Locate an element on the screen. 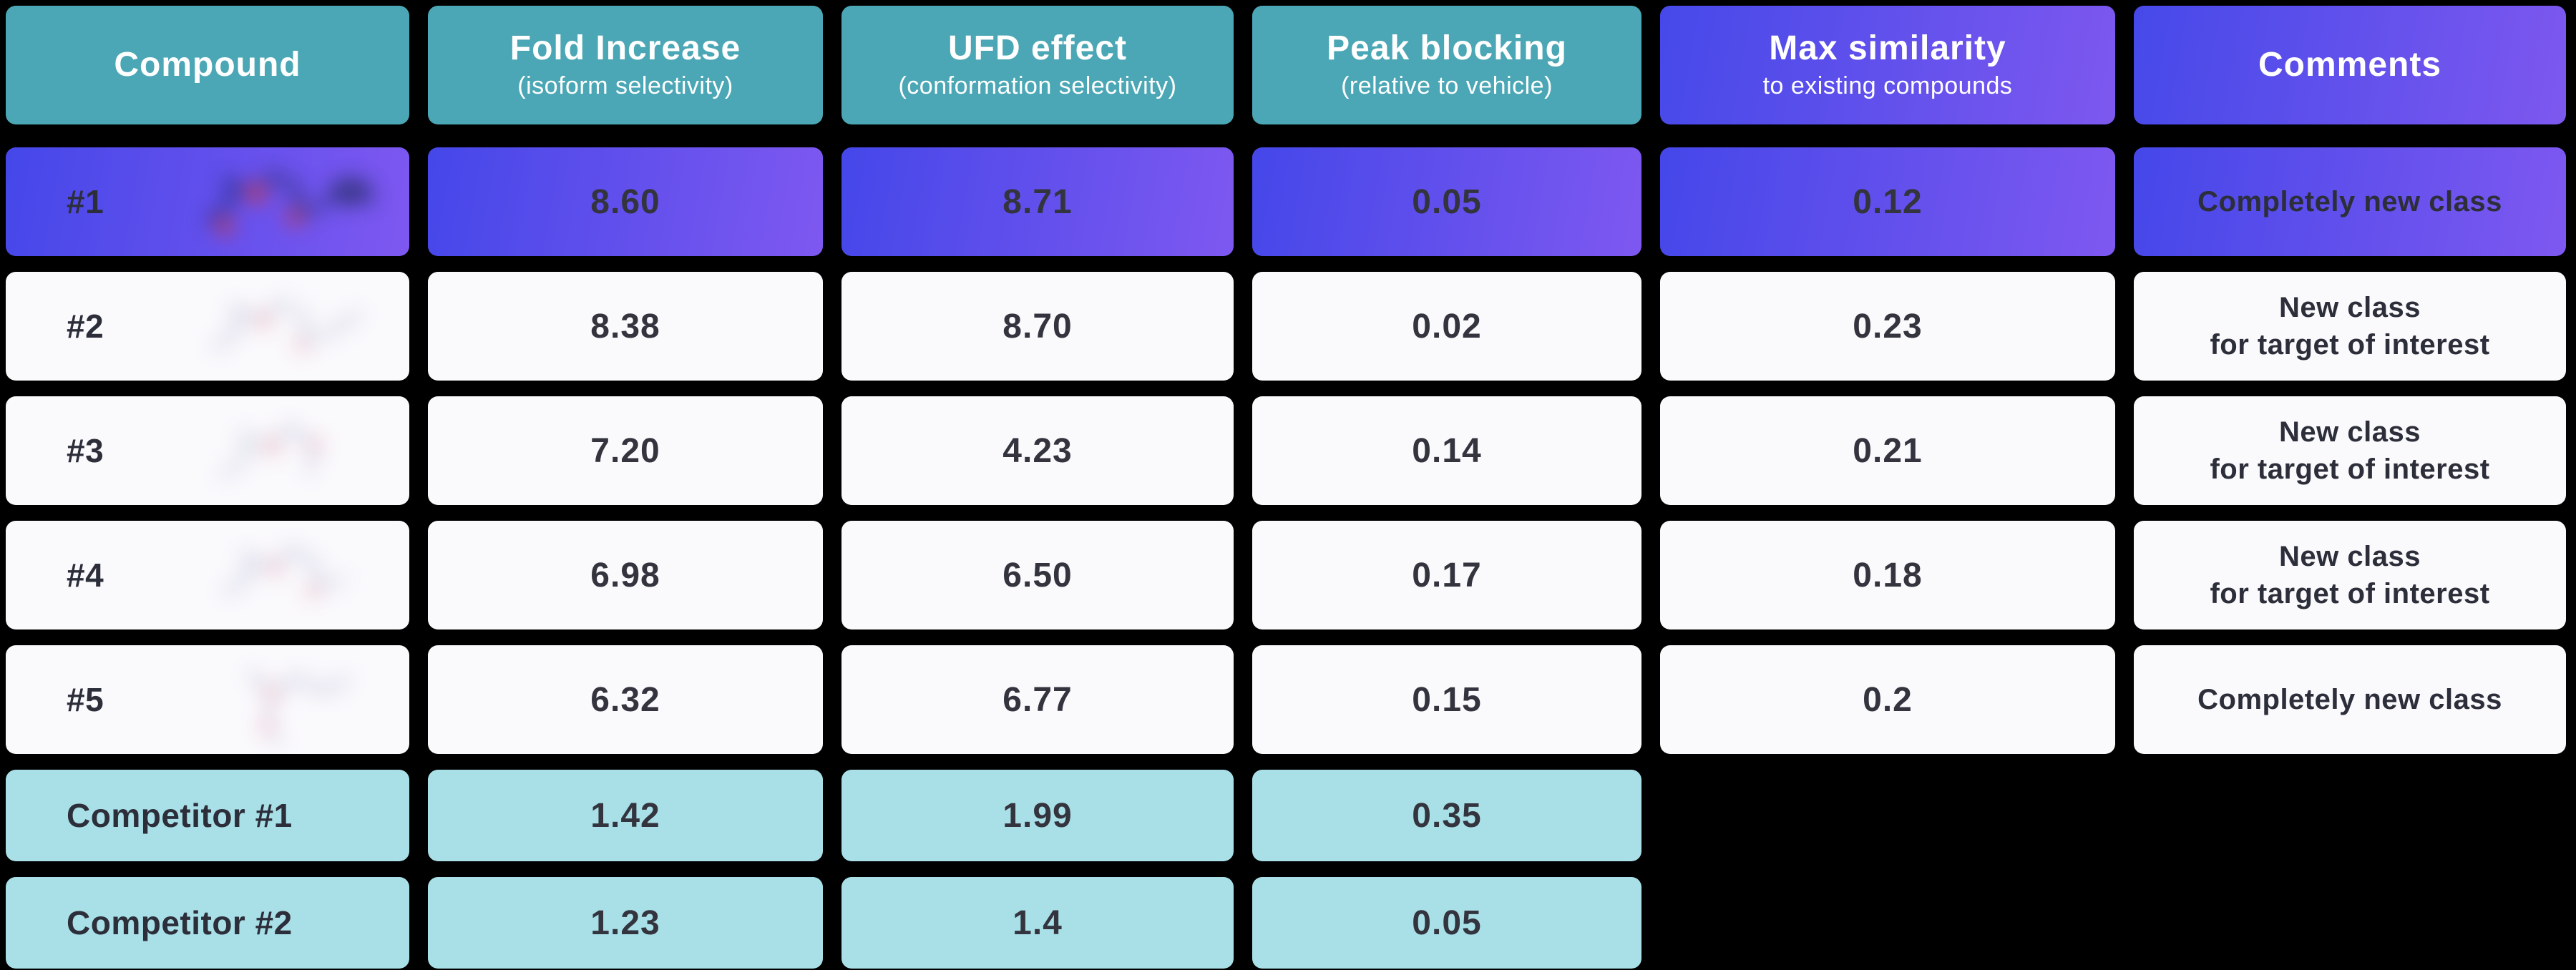 This screenshot has width=2576, height=970. column-header-comments: Comments is located at coordinates (2350, 65).